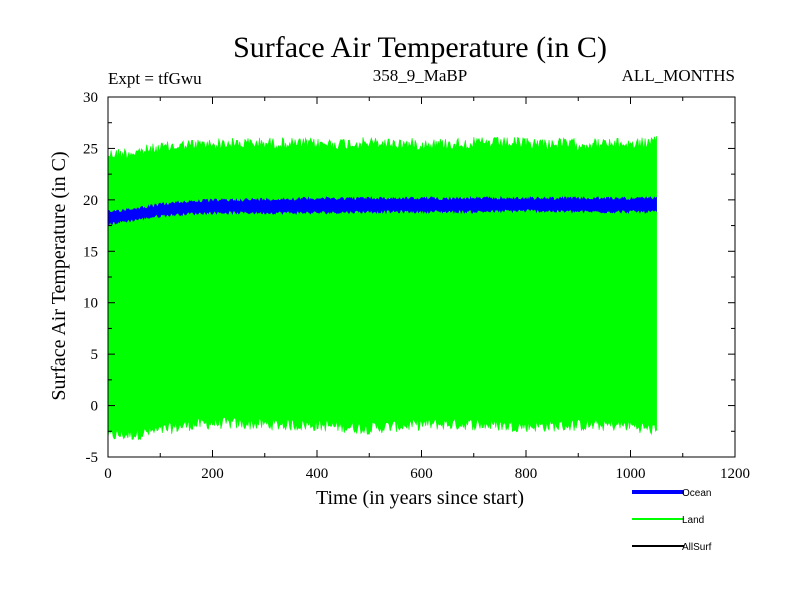 The height and width of the screenshot is (600, 800). Describe the element at coordinates (90, 304) in the screenshot. I see `y-tick-label: 10` at that location.